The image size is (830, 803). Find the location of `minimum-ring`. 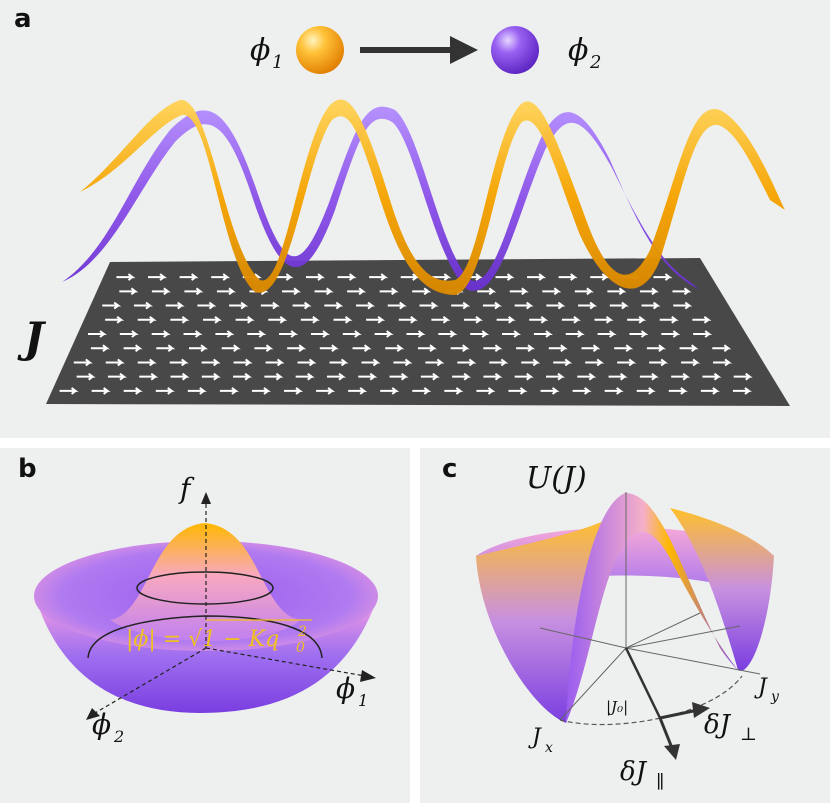

minimum-ring is located at coordinates (651, 700).